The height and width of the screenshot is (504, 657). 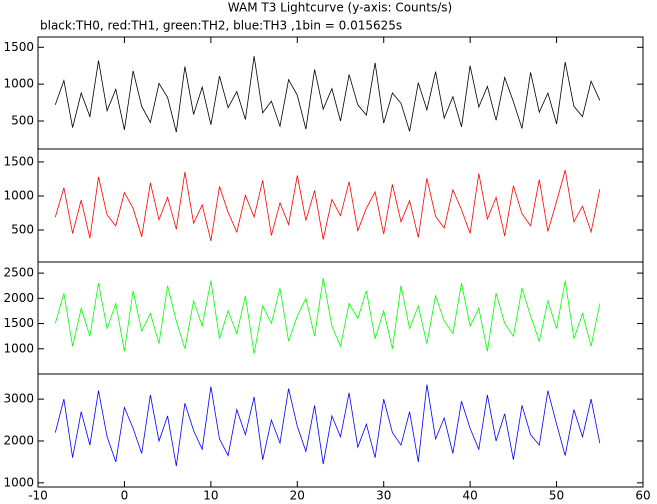 I want to click on chart-title: WAM T3 Lightcurve (y-axis: Counts/s), so click(x=340, y=8).